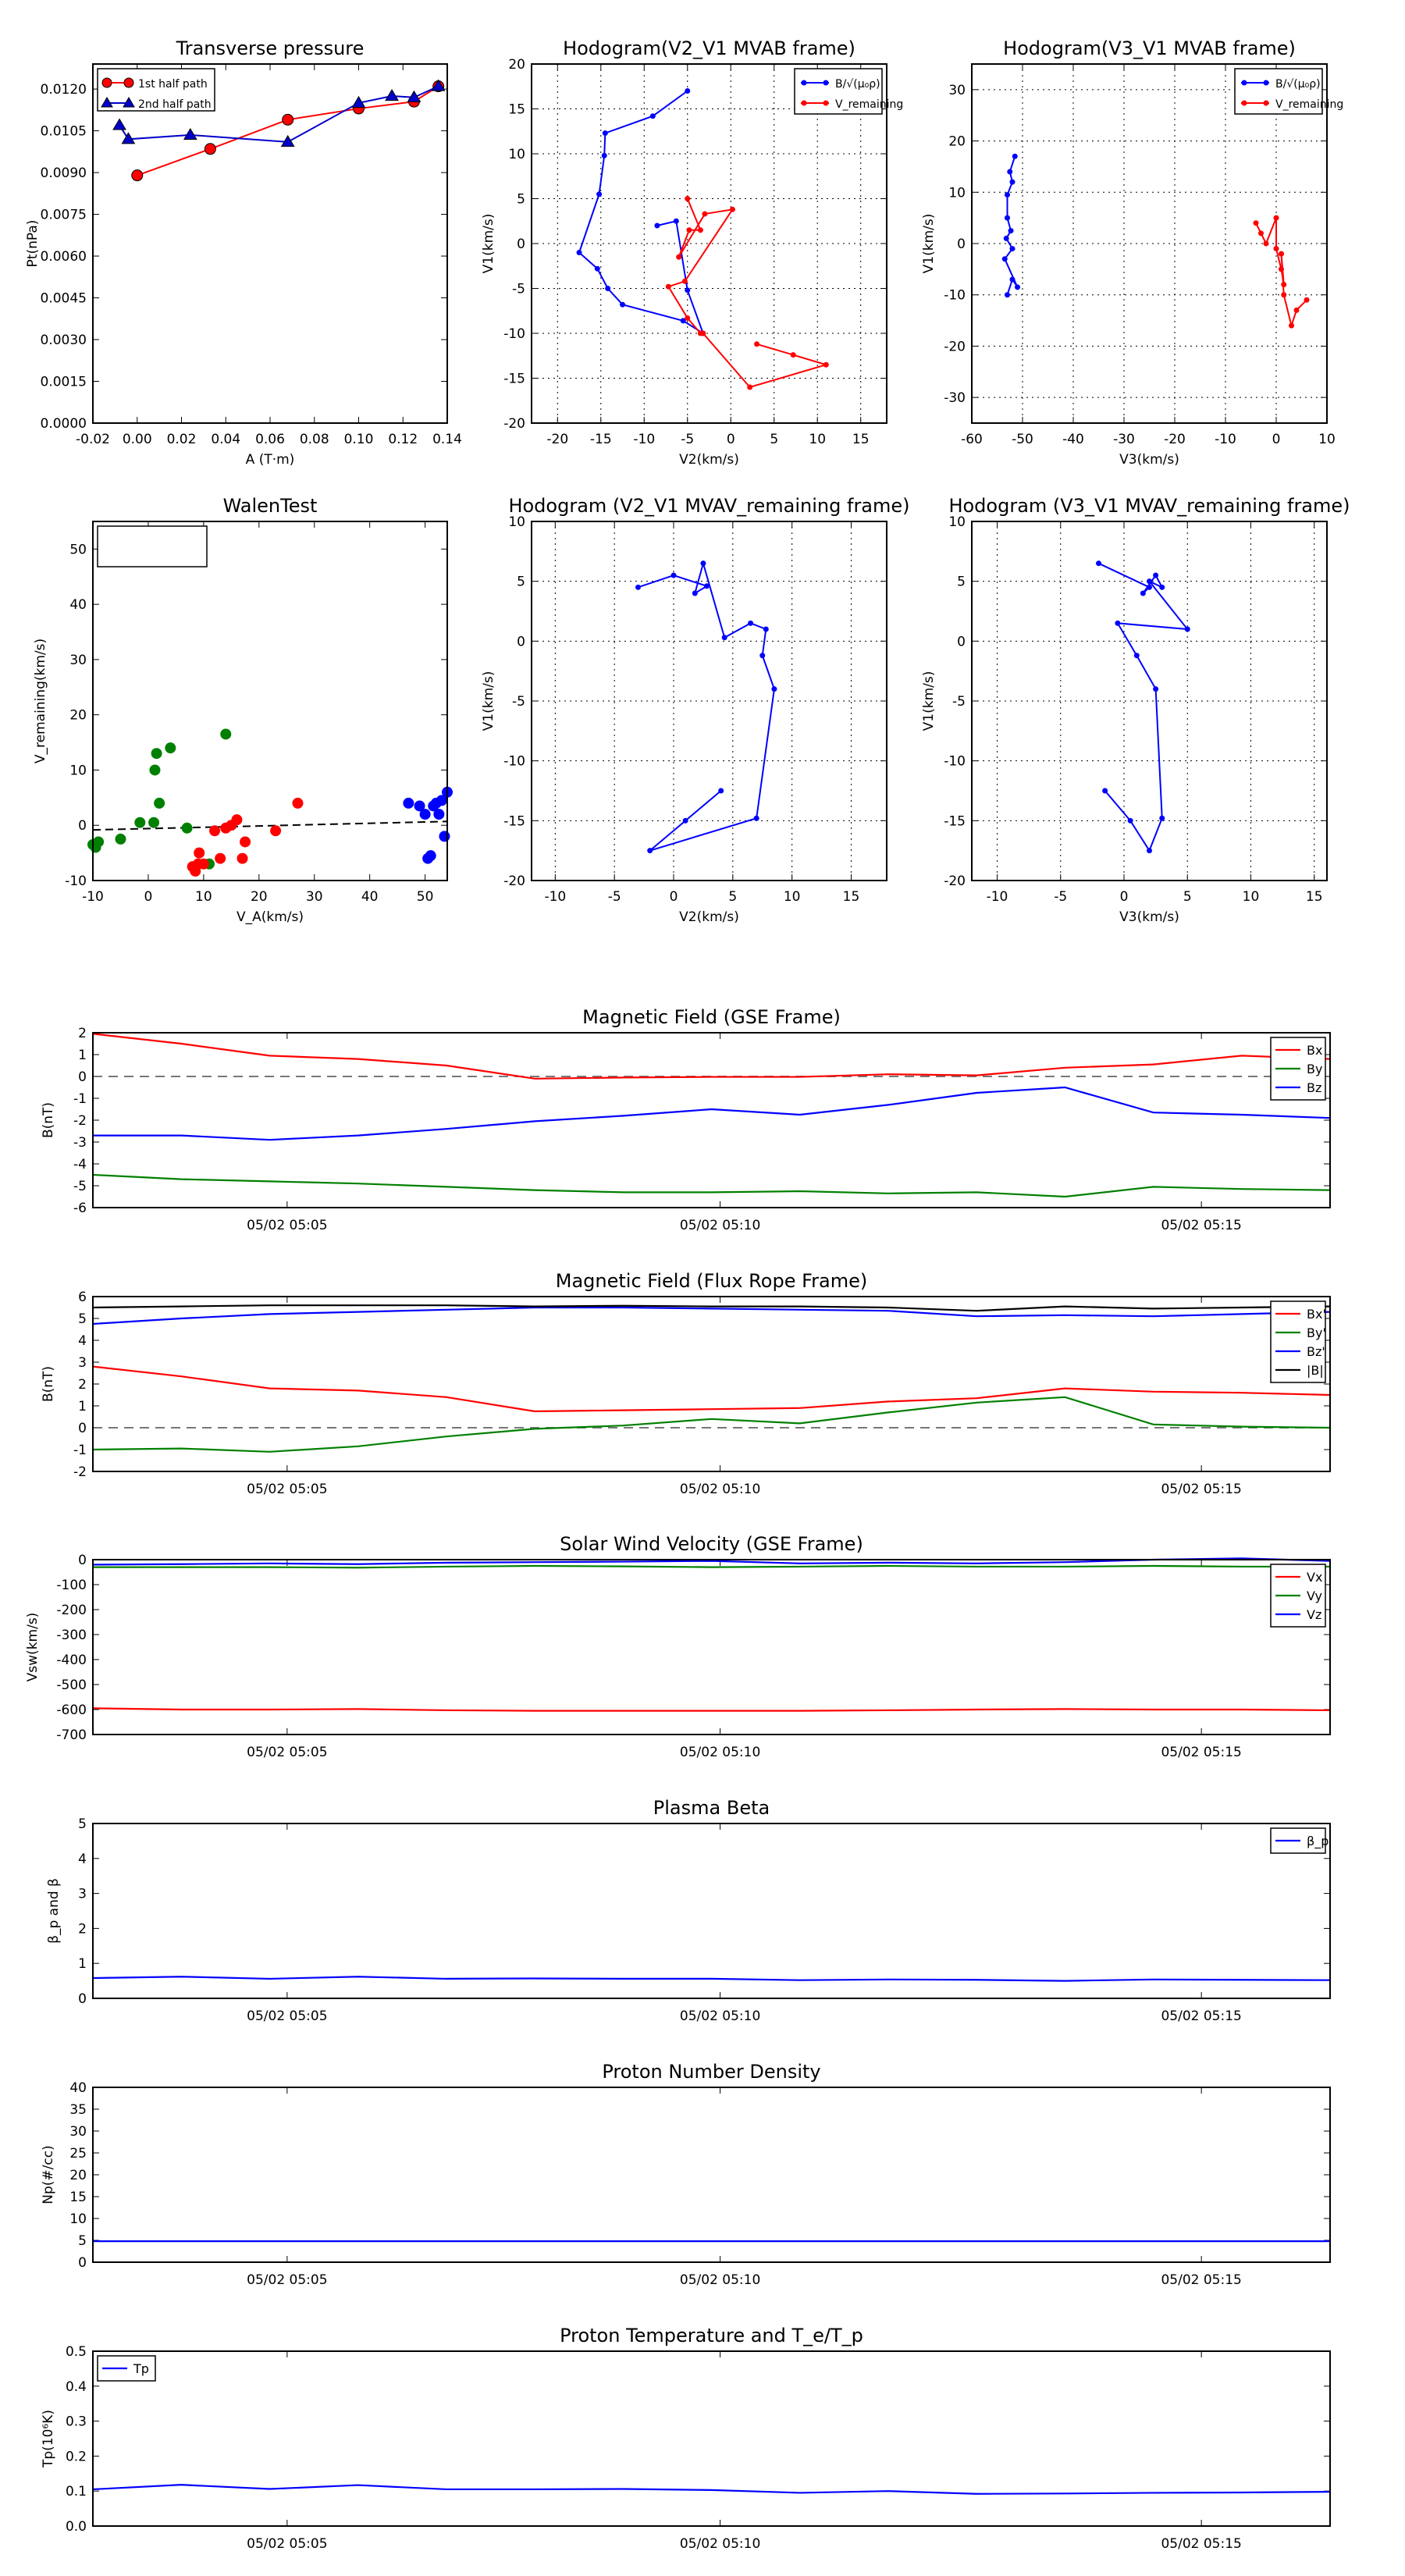 The image size is (1405, 2576). What do you see at coordinates (516, 110) in the screenshot?
I see `y-tick-label: 15` at bounding box center [516, 110].